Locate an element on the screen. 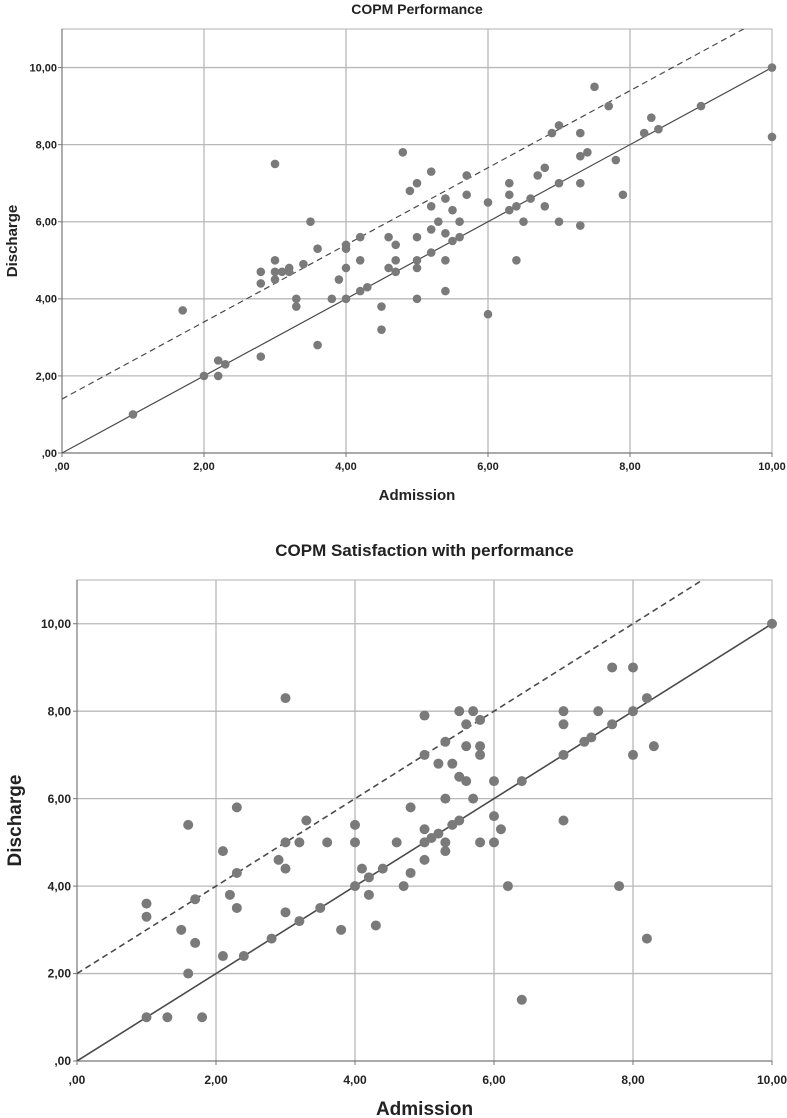 The height and width of the screenshot is (1118, 787). x-tick-label: 10,00 is located at coordinates (772, 467).